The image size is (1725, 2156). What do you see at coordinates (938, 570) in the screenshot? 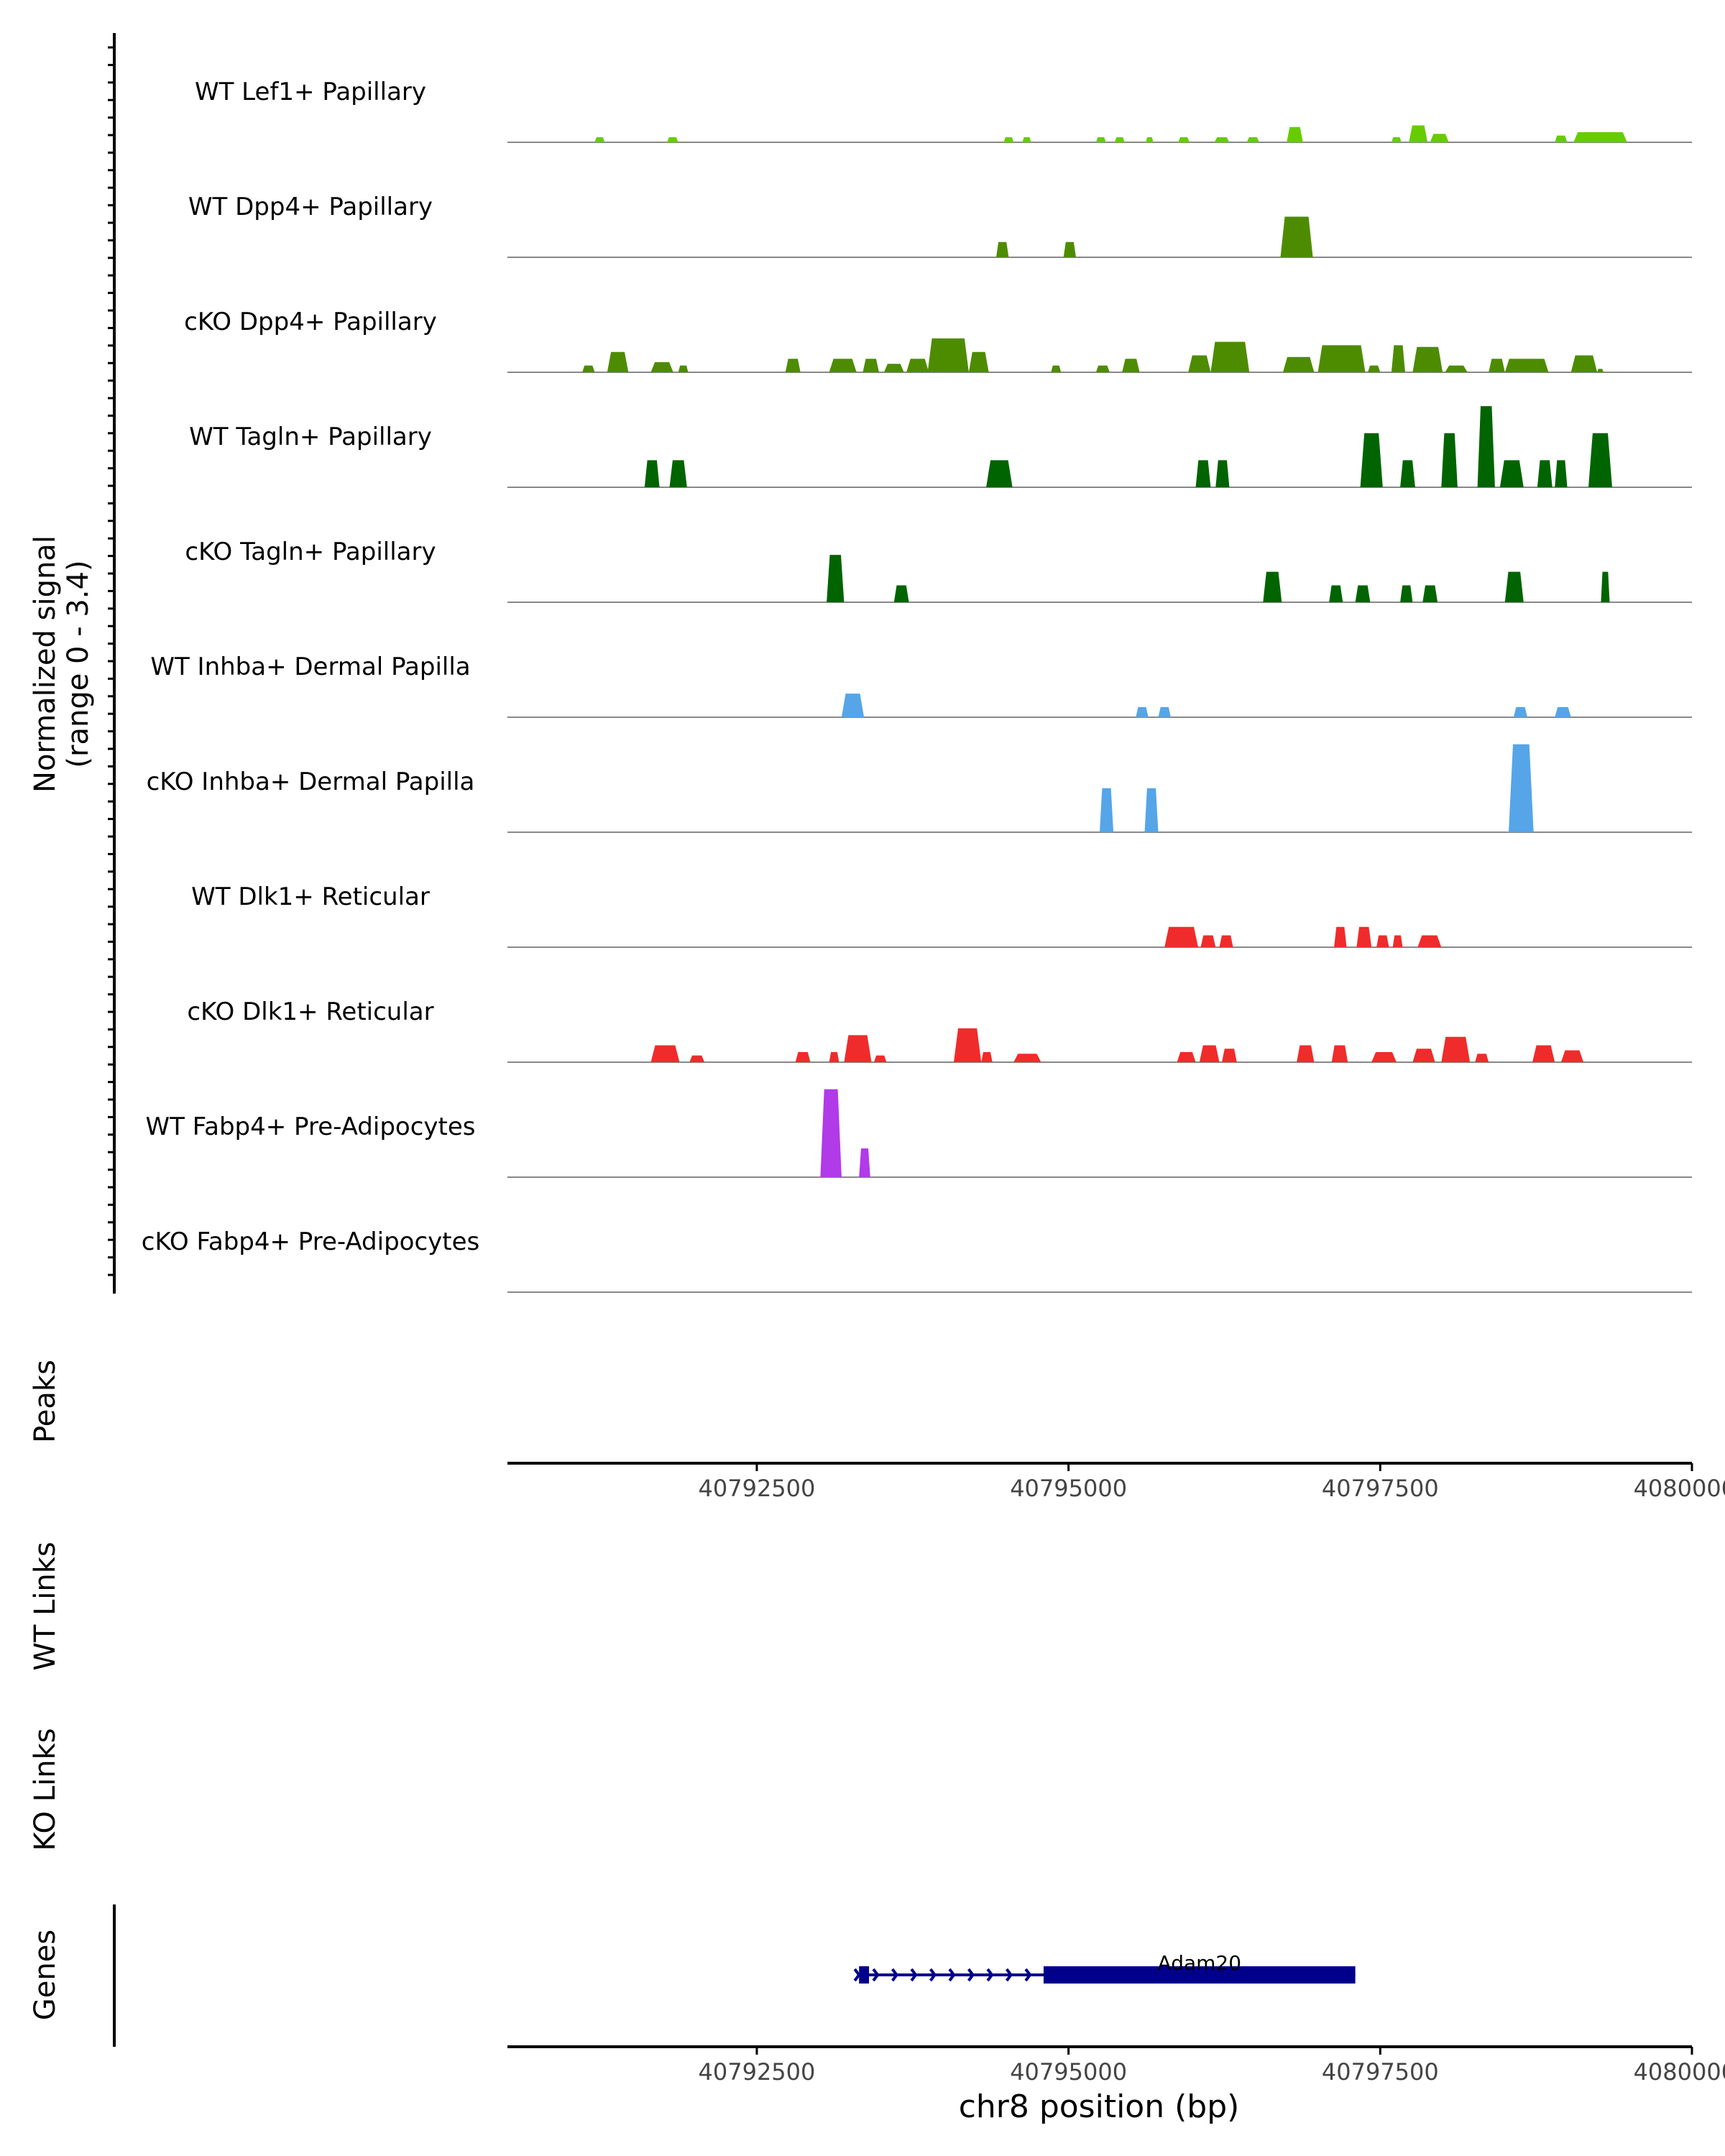
I see `track-cko-tagln-papillary: cKO Tagln+ Papillary` at bounding box center [938, 570].